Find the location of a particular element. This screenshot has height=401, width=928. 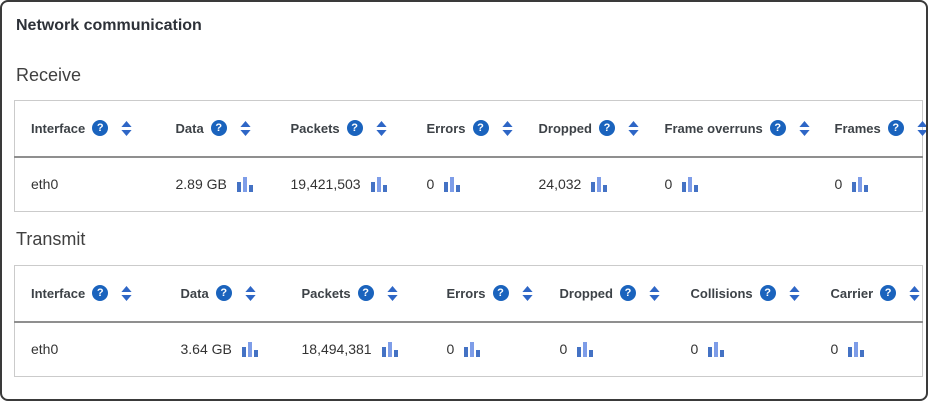

column-label: Collisions is located at coordinates (721, 293).